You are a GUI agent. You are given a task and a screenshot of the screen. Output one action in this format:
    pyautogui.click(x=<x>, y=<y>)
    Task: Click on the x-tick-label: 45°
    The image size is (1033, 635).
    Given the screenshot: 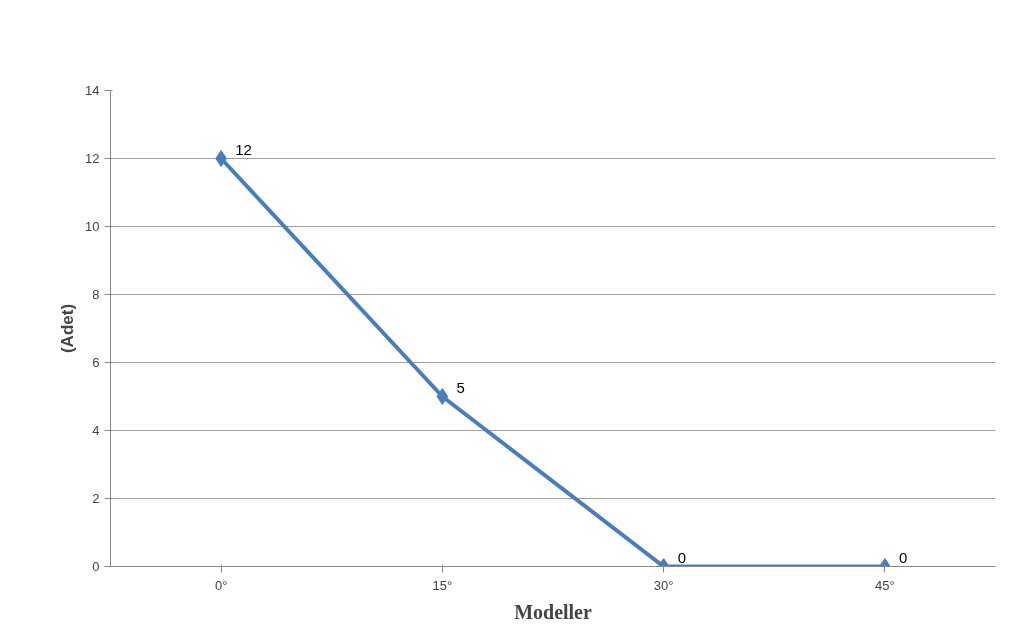 What is the action you would take?
    pyautogui.click(x=885, y=585)
    